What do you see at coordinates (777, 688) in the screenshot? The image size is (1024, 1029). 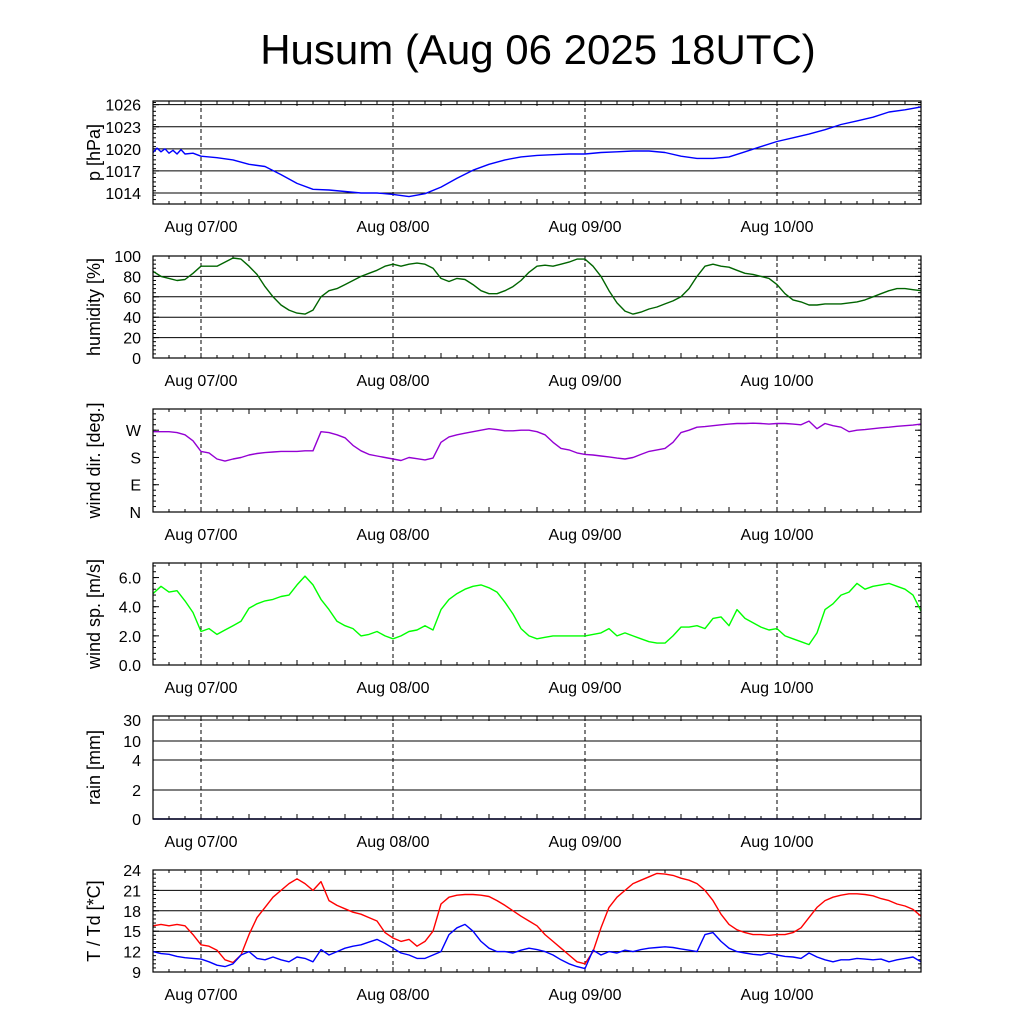 I see `wind_speed-xtick-label: Aug 10/00` at bounding box center [777, 688].